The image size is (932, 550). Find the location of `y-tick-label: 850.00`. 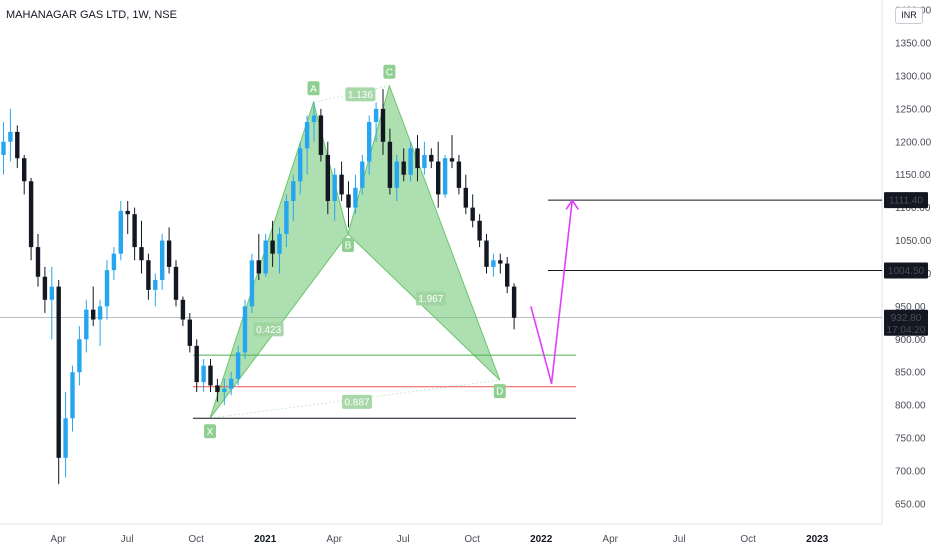

y-tick-label: 850.00 is located at coordinates (910, 373).